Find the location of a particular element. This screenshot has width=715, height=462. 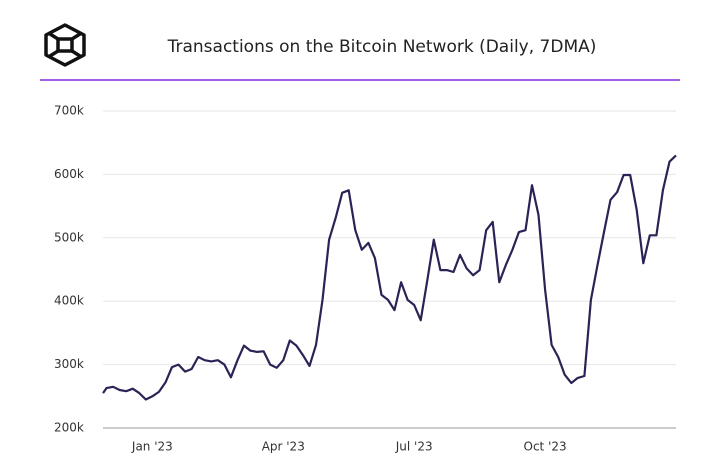

y-tick-label: 400k is located at coordinates (69, 301).